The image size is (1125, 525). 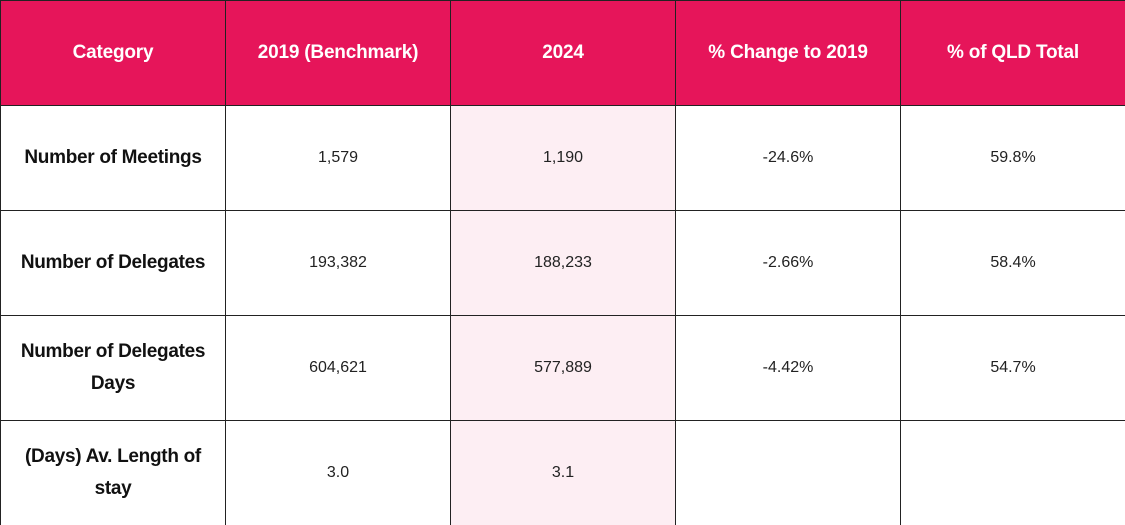 What do you see at coordinates (788, 368) in the screenshot?
I see `cell-change-to-2019: -4.42%` at bounding box center [788, 368].